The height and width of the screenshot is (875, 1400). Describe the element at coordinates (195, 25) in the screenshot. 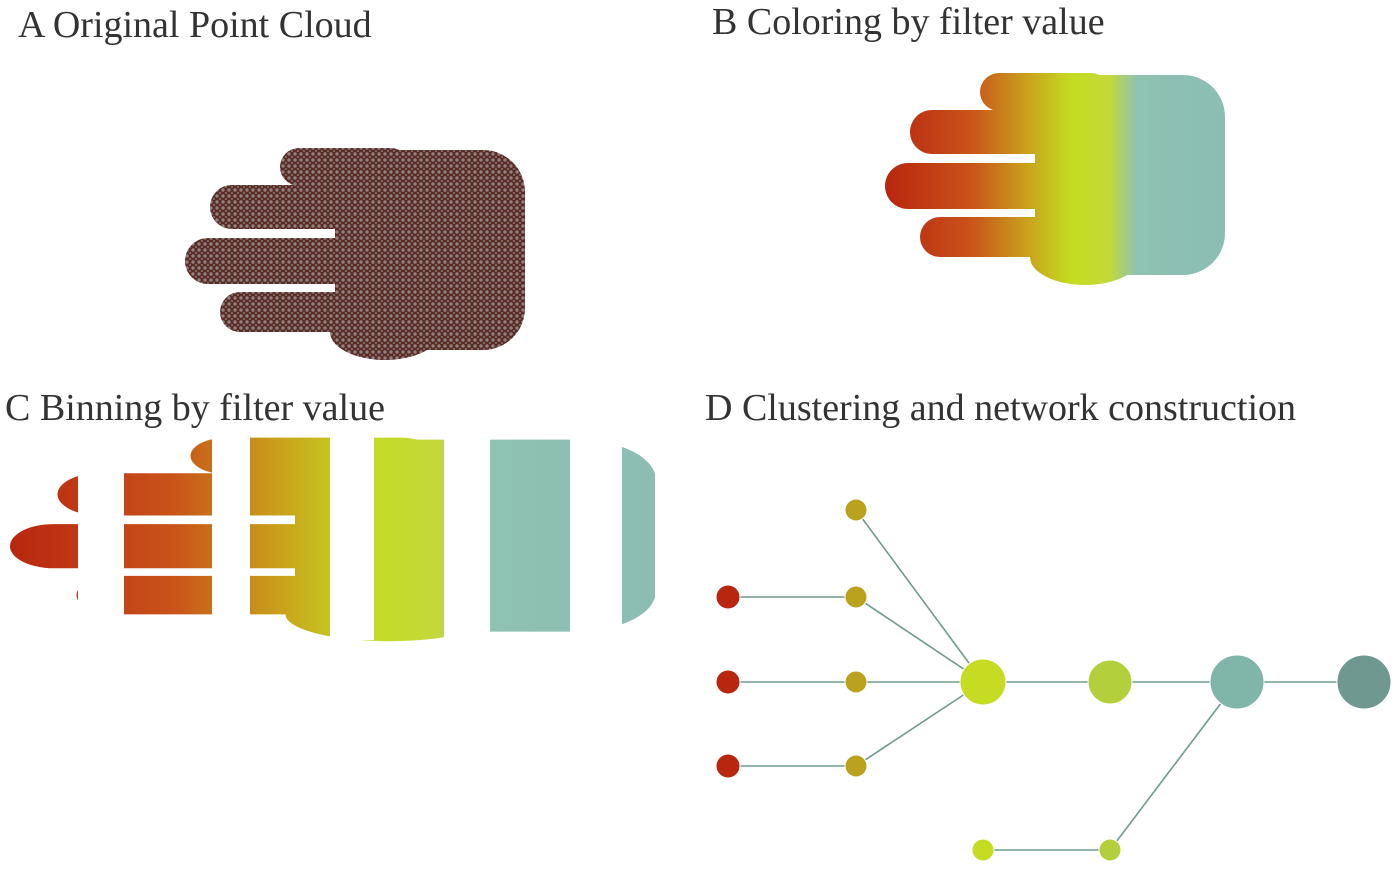

I see `panel-title: A Original Point Cloud` at that location.